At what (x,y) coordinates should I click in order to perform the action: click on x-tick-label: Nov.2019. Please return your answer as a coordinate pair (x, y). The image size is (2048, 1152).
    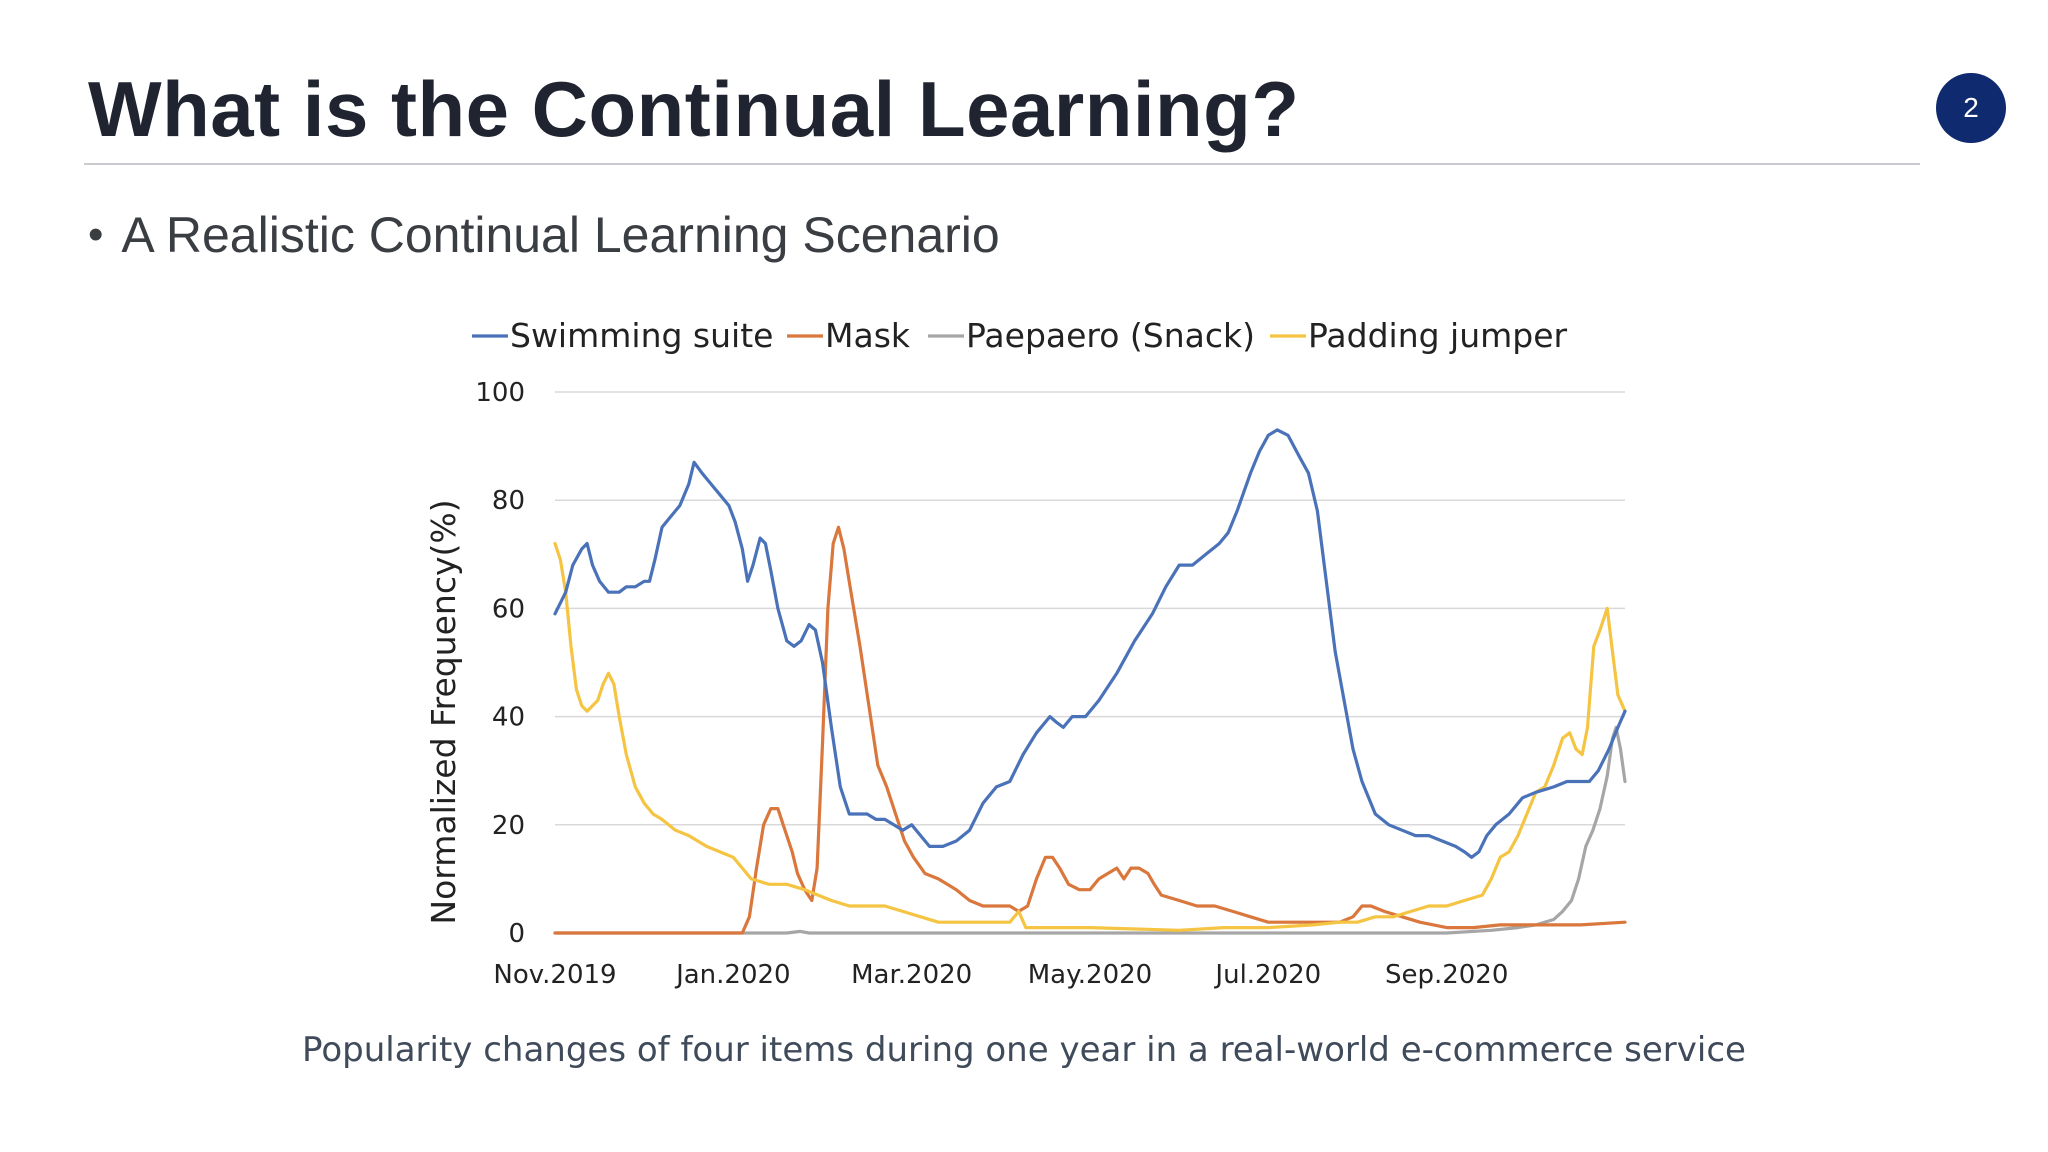
    Looking at the image, I should click on (554, 975).